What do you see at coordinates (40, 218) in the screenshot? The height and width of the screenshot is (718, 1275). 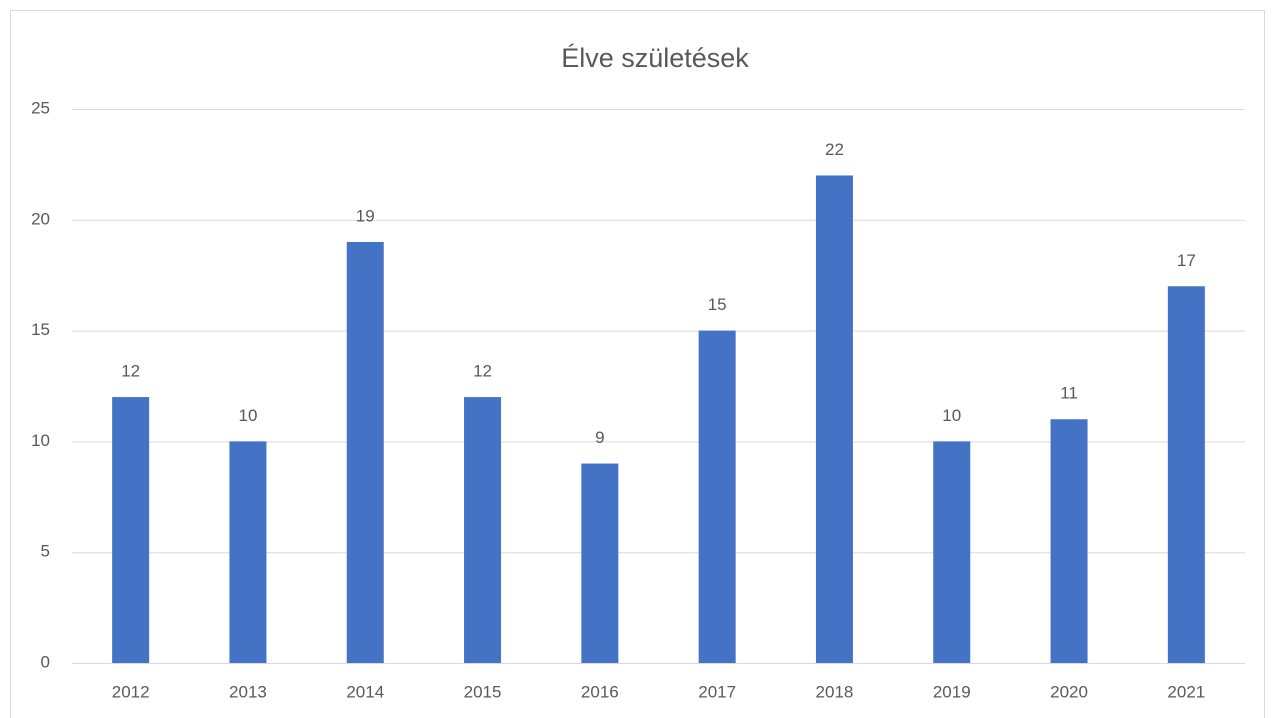 I see `y-tick-label: 20` at bounding box center [40, 218].